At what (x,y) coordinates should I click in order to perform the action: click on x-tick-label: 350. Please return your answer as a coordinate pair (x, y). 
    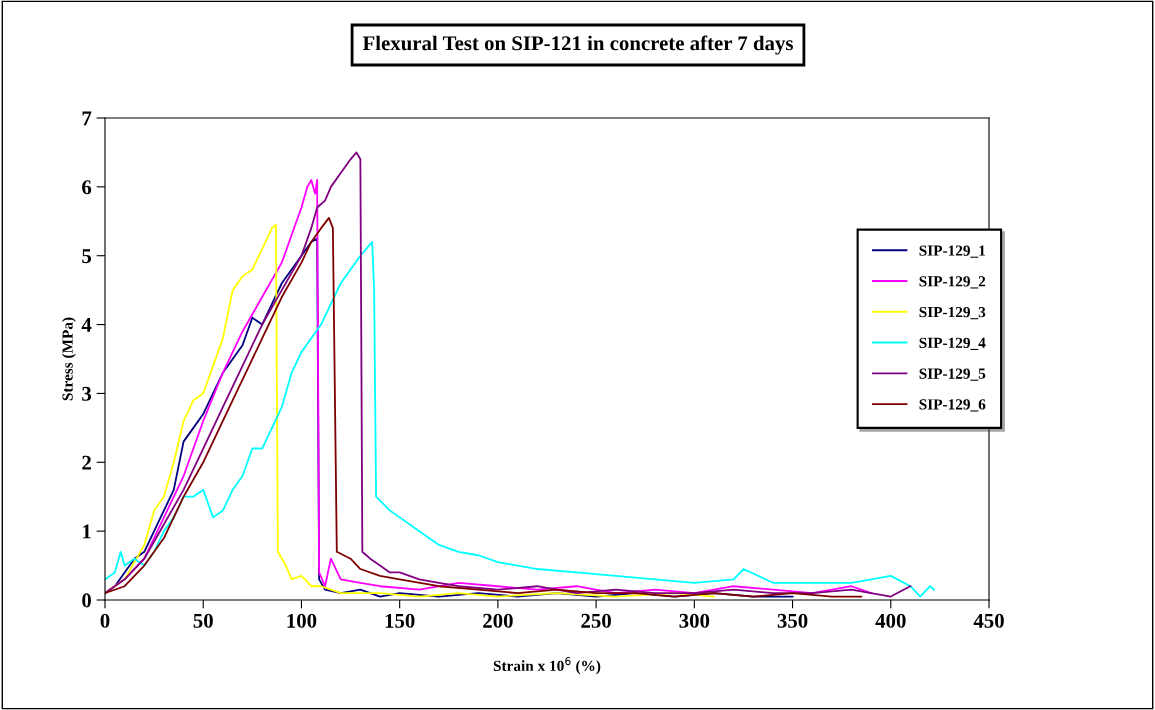
    Looking at the image, I should click on (792, 620).